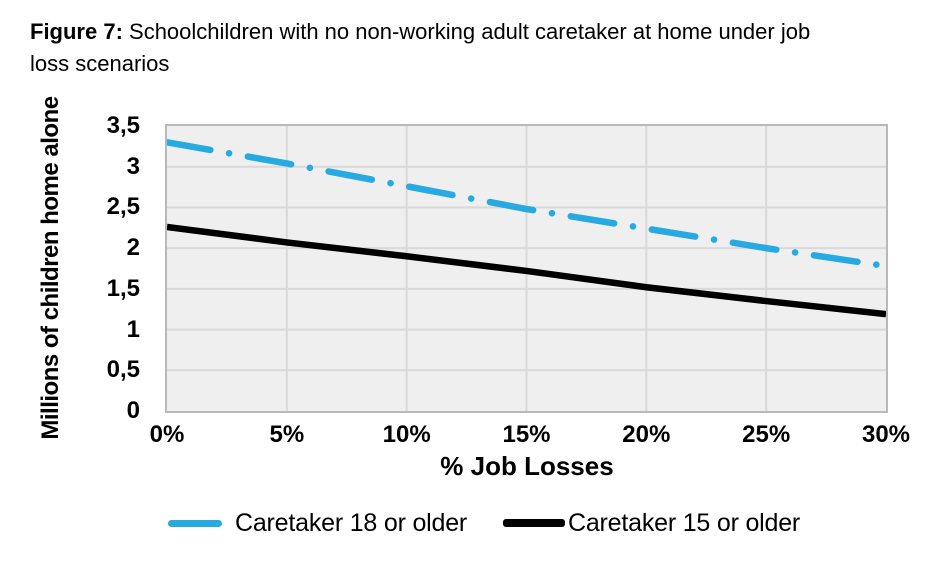 This screenshot has height=564, width=938. Describe the element at coordinates (406, 434) in the screenshot. I see `x-tick-label: 10%` at that location.